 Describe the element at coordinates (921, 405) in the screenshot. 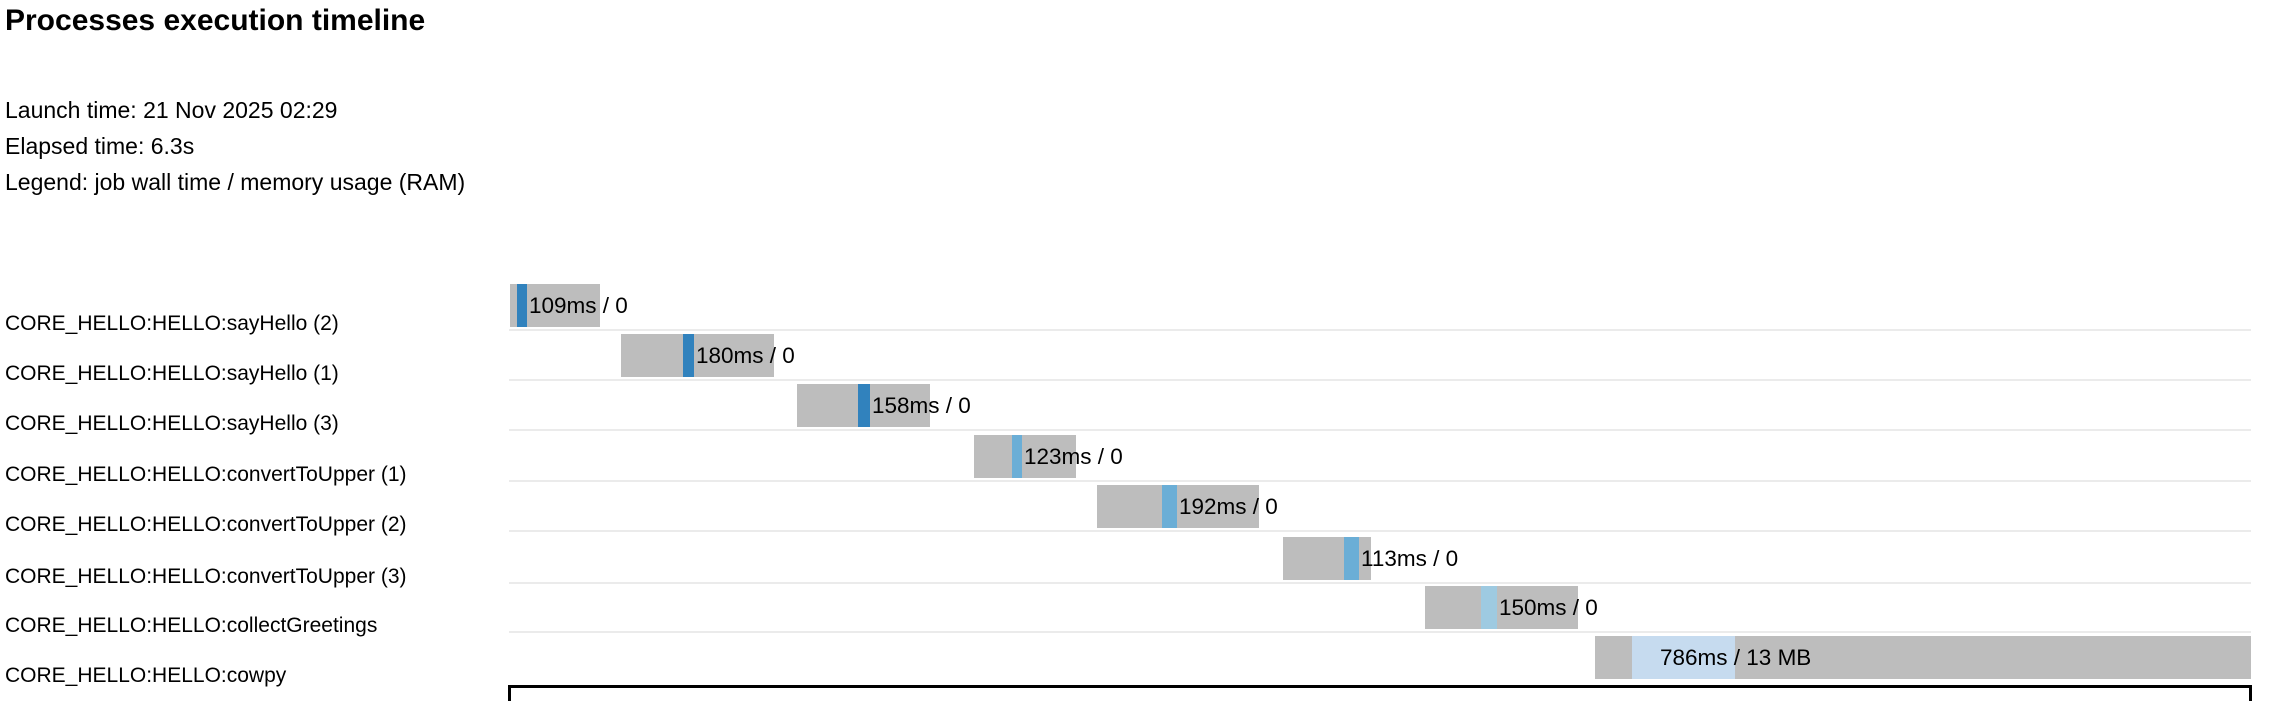

I see `task-bar-label: 158ms / 0` at that location.